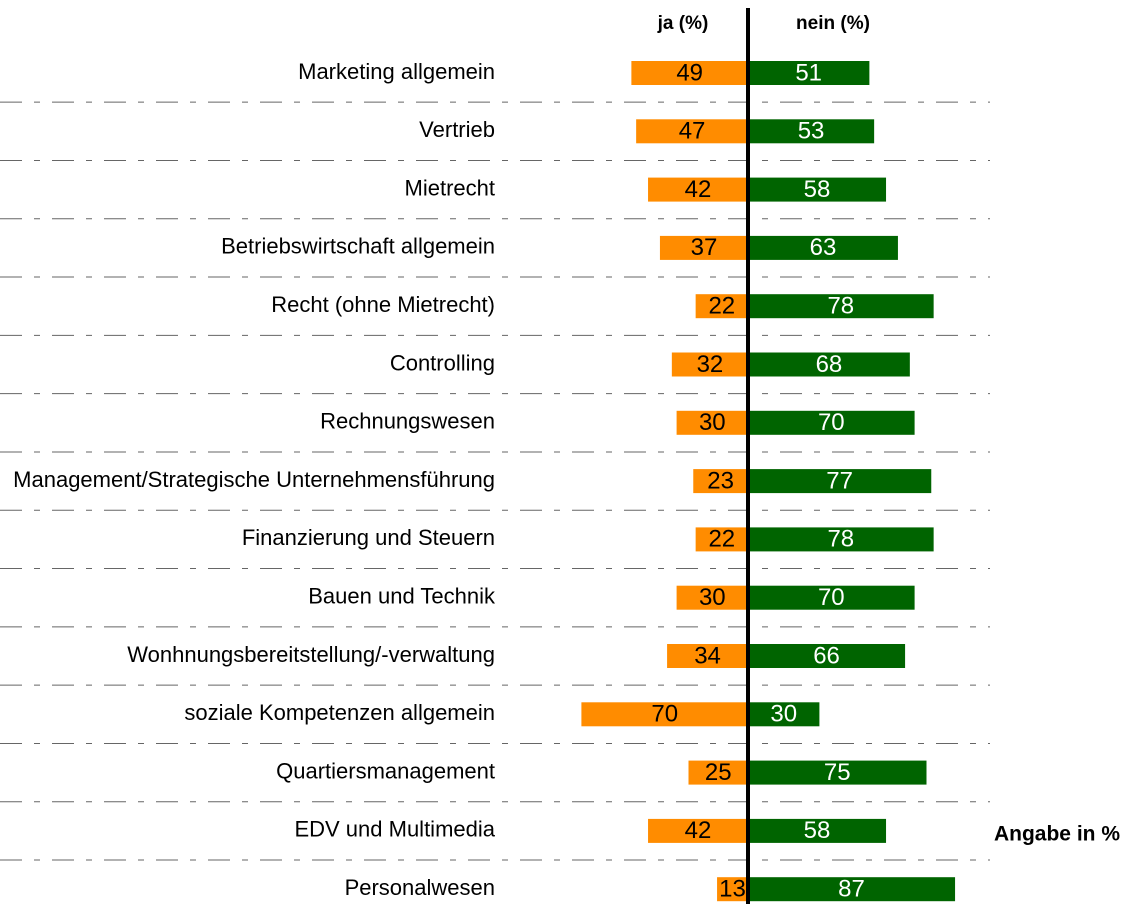  What do you see at coordinates (442, 362) in the screenshot?
I see `category-label: Controlling` at bounding box center [442, 362].